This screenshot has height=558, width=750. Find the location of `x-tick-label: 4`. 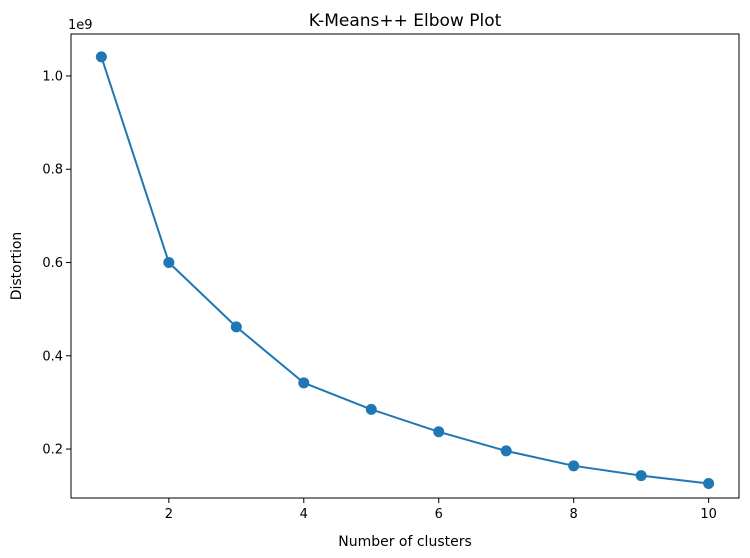

x-tick-label: 4 is located at coordinates (304, 514).